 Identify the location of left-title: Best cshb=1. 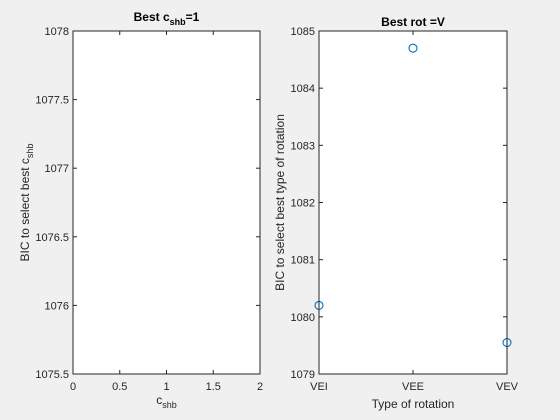
(167, 18).